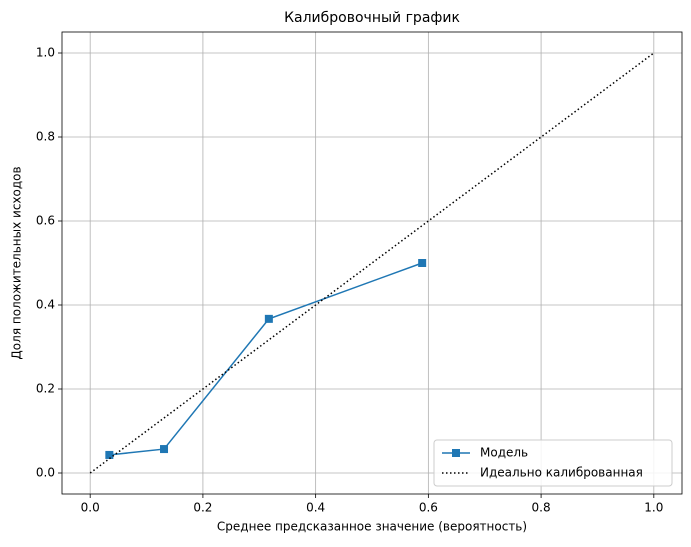  I want to click on chart-title: Калибровочный график, so click(372, 18).